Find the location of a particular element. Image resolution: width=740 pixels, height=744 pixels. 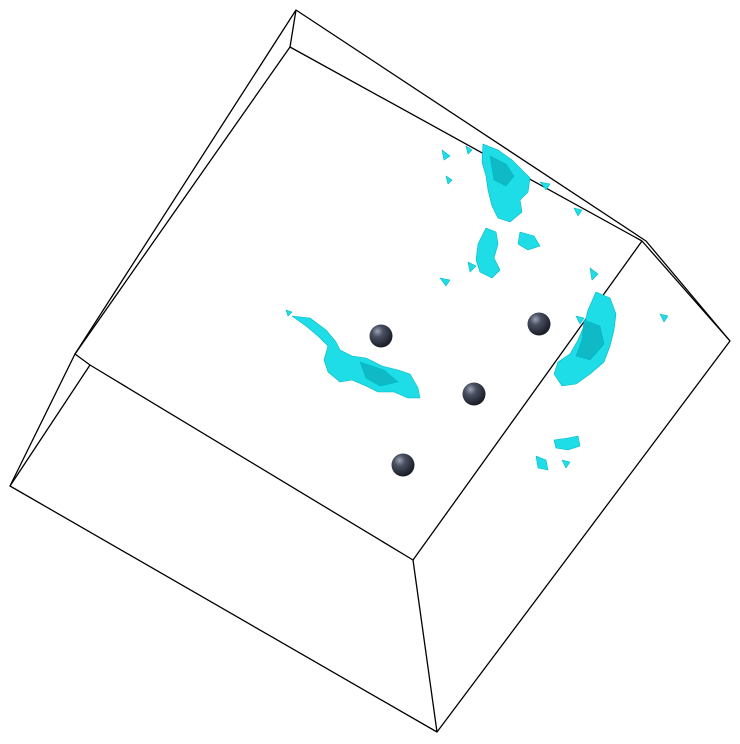

box-inner-right-edge is located at coordinates (527, 400).